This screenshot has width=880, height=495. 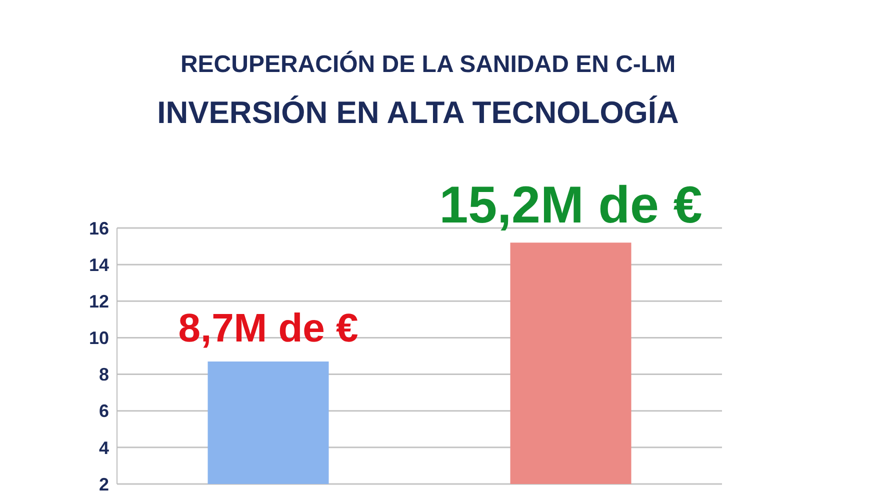 What do you see at coordinates (428, 65) in the screenshot?
I see `chart-title: RECUPERACIÓN DE LA SANIDAD EN C-LM` at bounding box center [428, 65].